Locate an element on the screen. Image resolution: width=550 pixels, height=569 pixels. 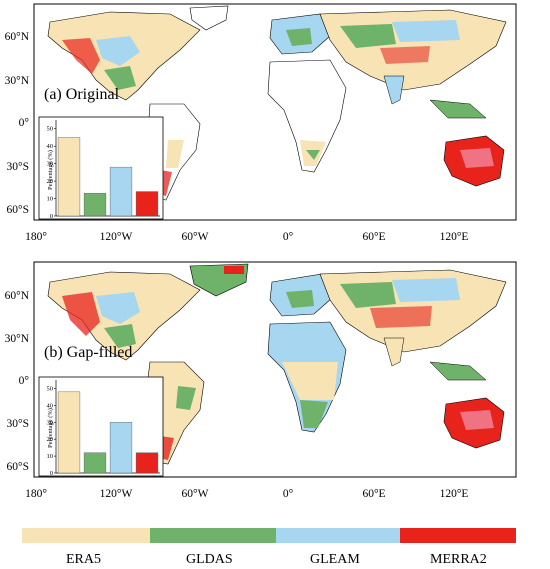
panel-b-inset: 0 10 20 30 40 50 Percentage (%) is located at coordinates (101, 426).